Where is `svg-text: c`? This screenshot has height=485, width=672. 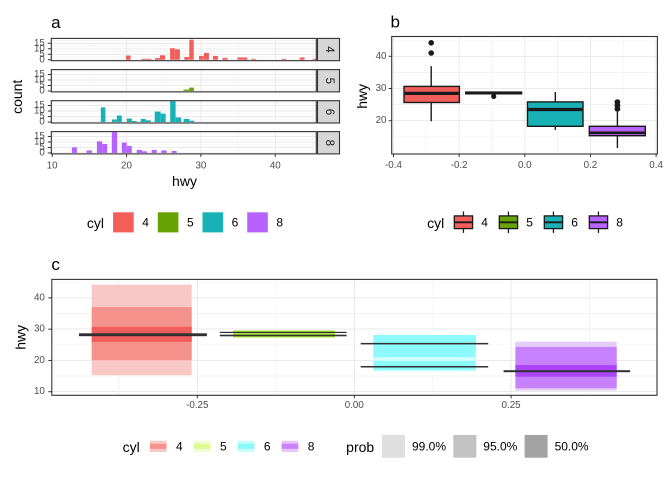
svg-text: c is located at coordinates (55, 264).